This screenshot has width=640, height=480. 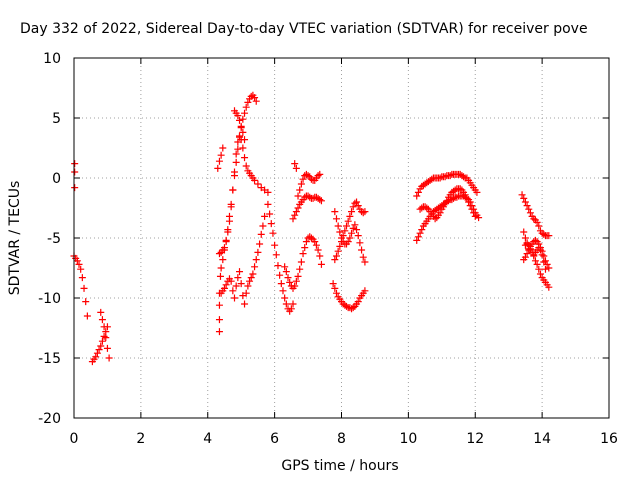 I want to click on series-pass-O, so click(x=350, y=231).